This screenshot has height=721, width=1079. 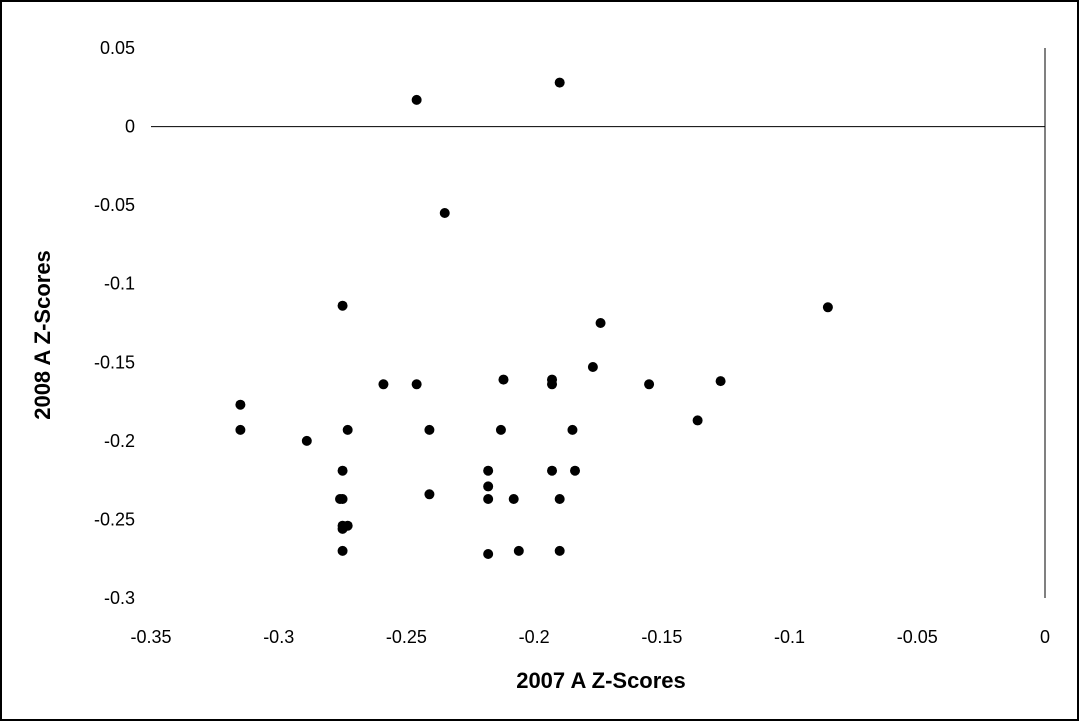 What do you see at coordinates (119, 441) in the screenshot?
I see `y-tick-label: -0.2` at bounding box center [119, 441].